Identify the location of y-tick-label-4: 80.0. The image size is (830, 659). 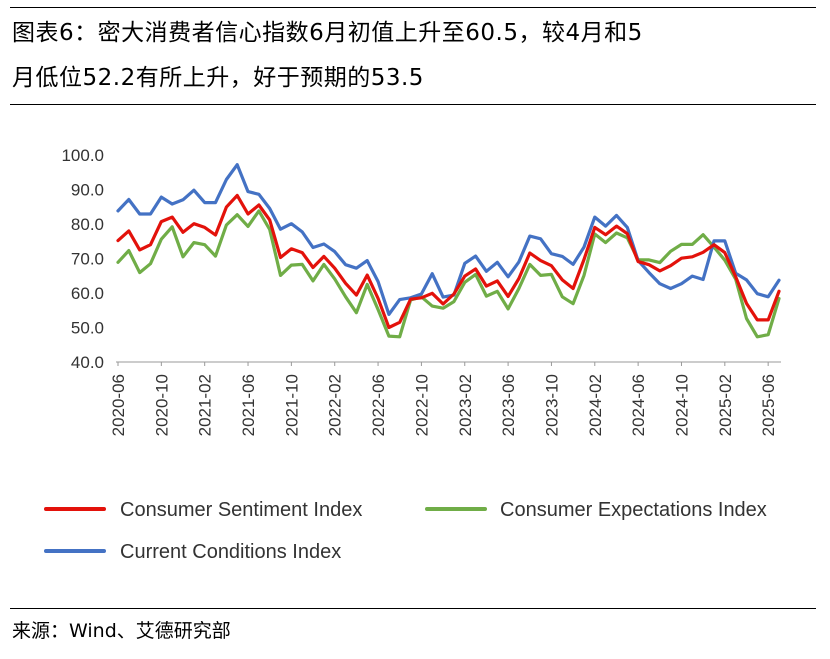
(87, 224).